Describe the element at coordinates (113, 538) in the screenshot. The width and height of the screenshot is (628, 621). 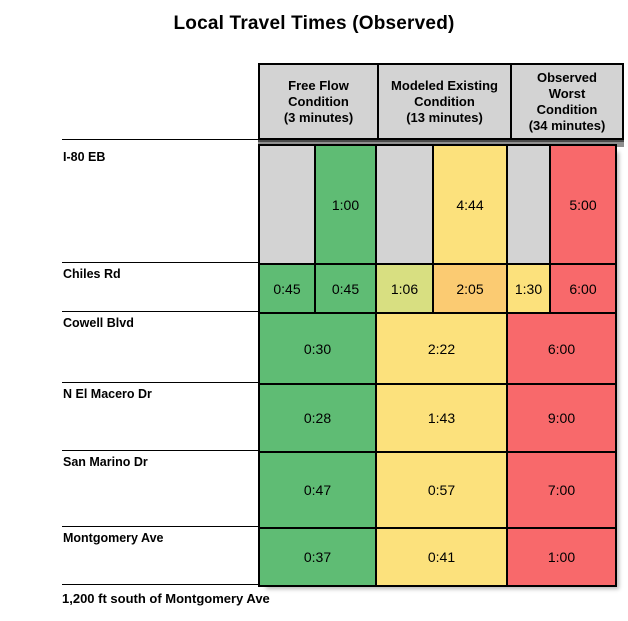
I see `row-label-montgomery-ave: Montgomery Ave` at that location.